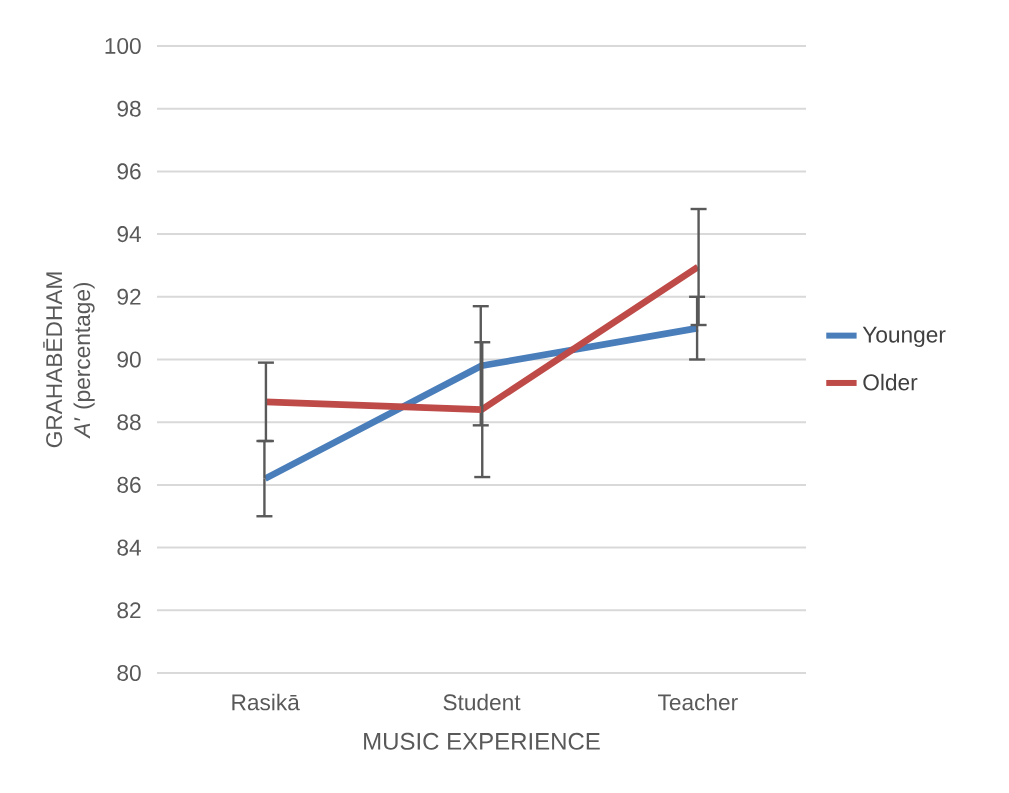 The height and width of the screenshot is (793, 1009). Describe the element at coordinates (129, 171) in the screenshot. I see `y-tick-label: 96` at that location.